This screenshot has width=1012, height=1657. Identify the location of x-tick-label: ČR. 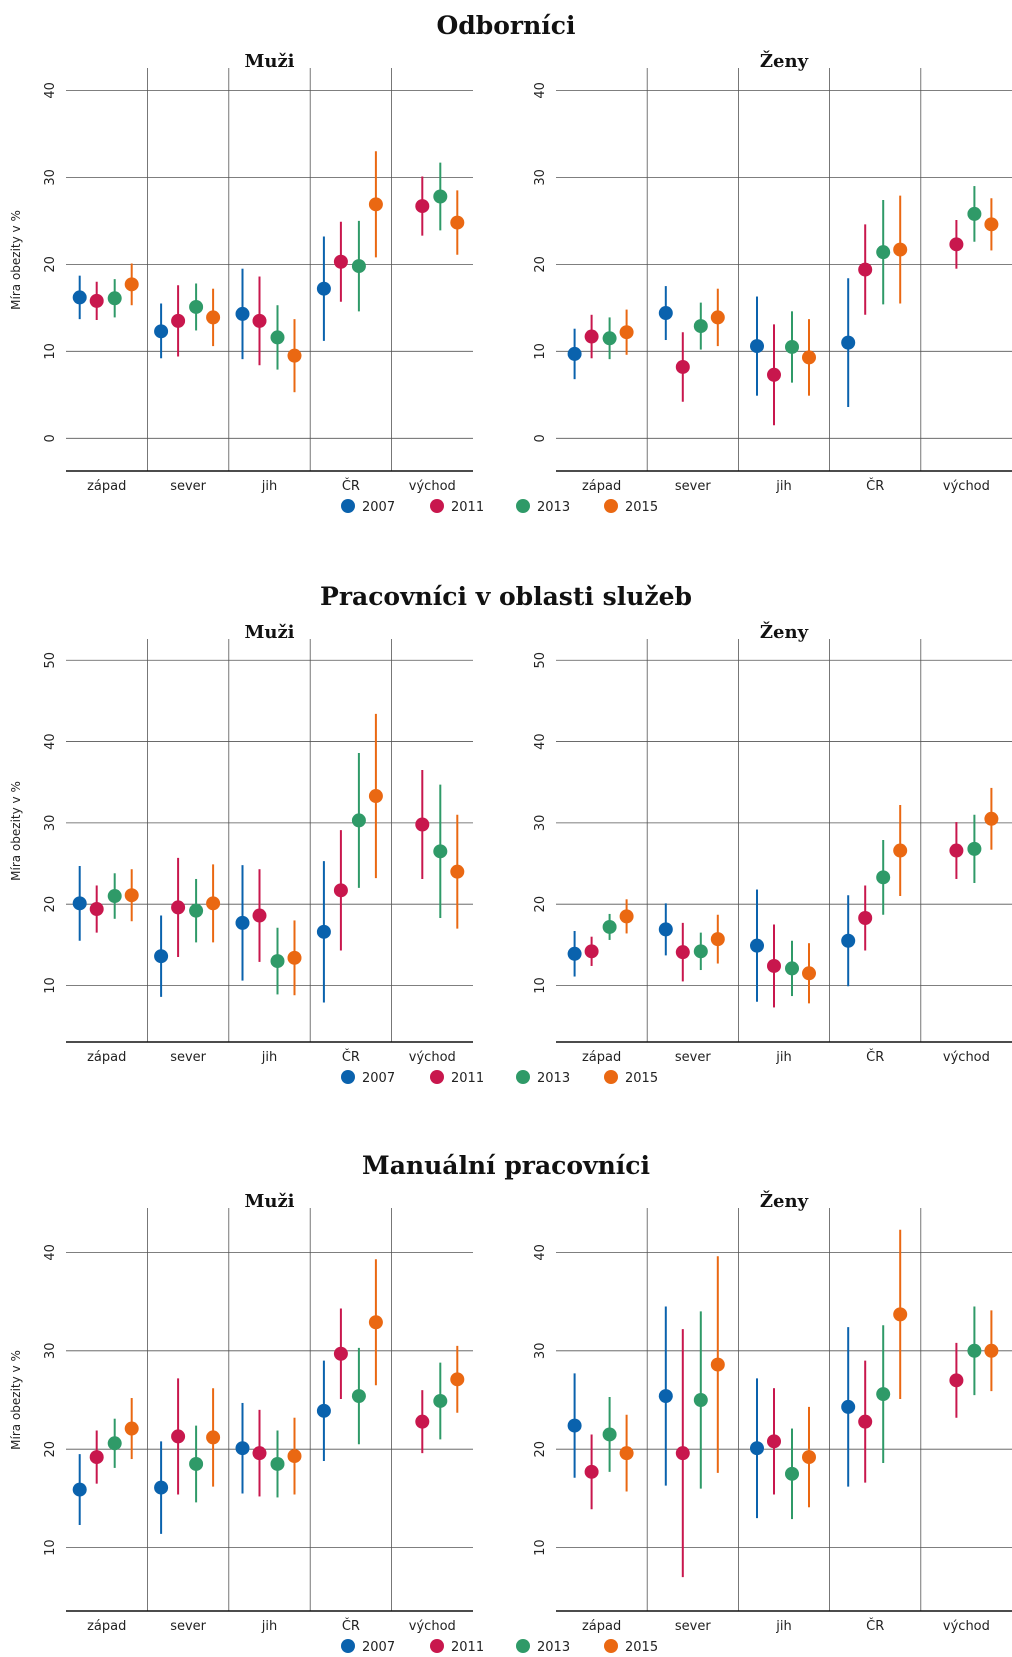
(875, 1057).